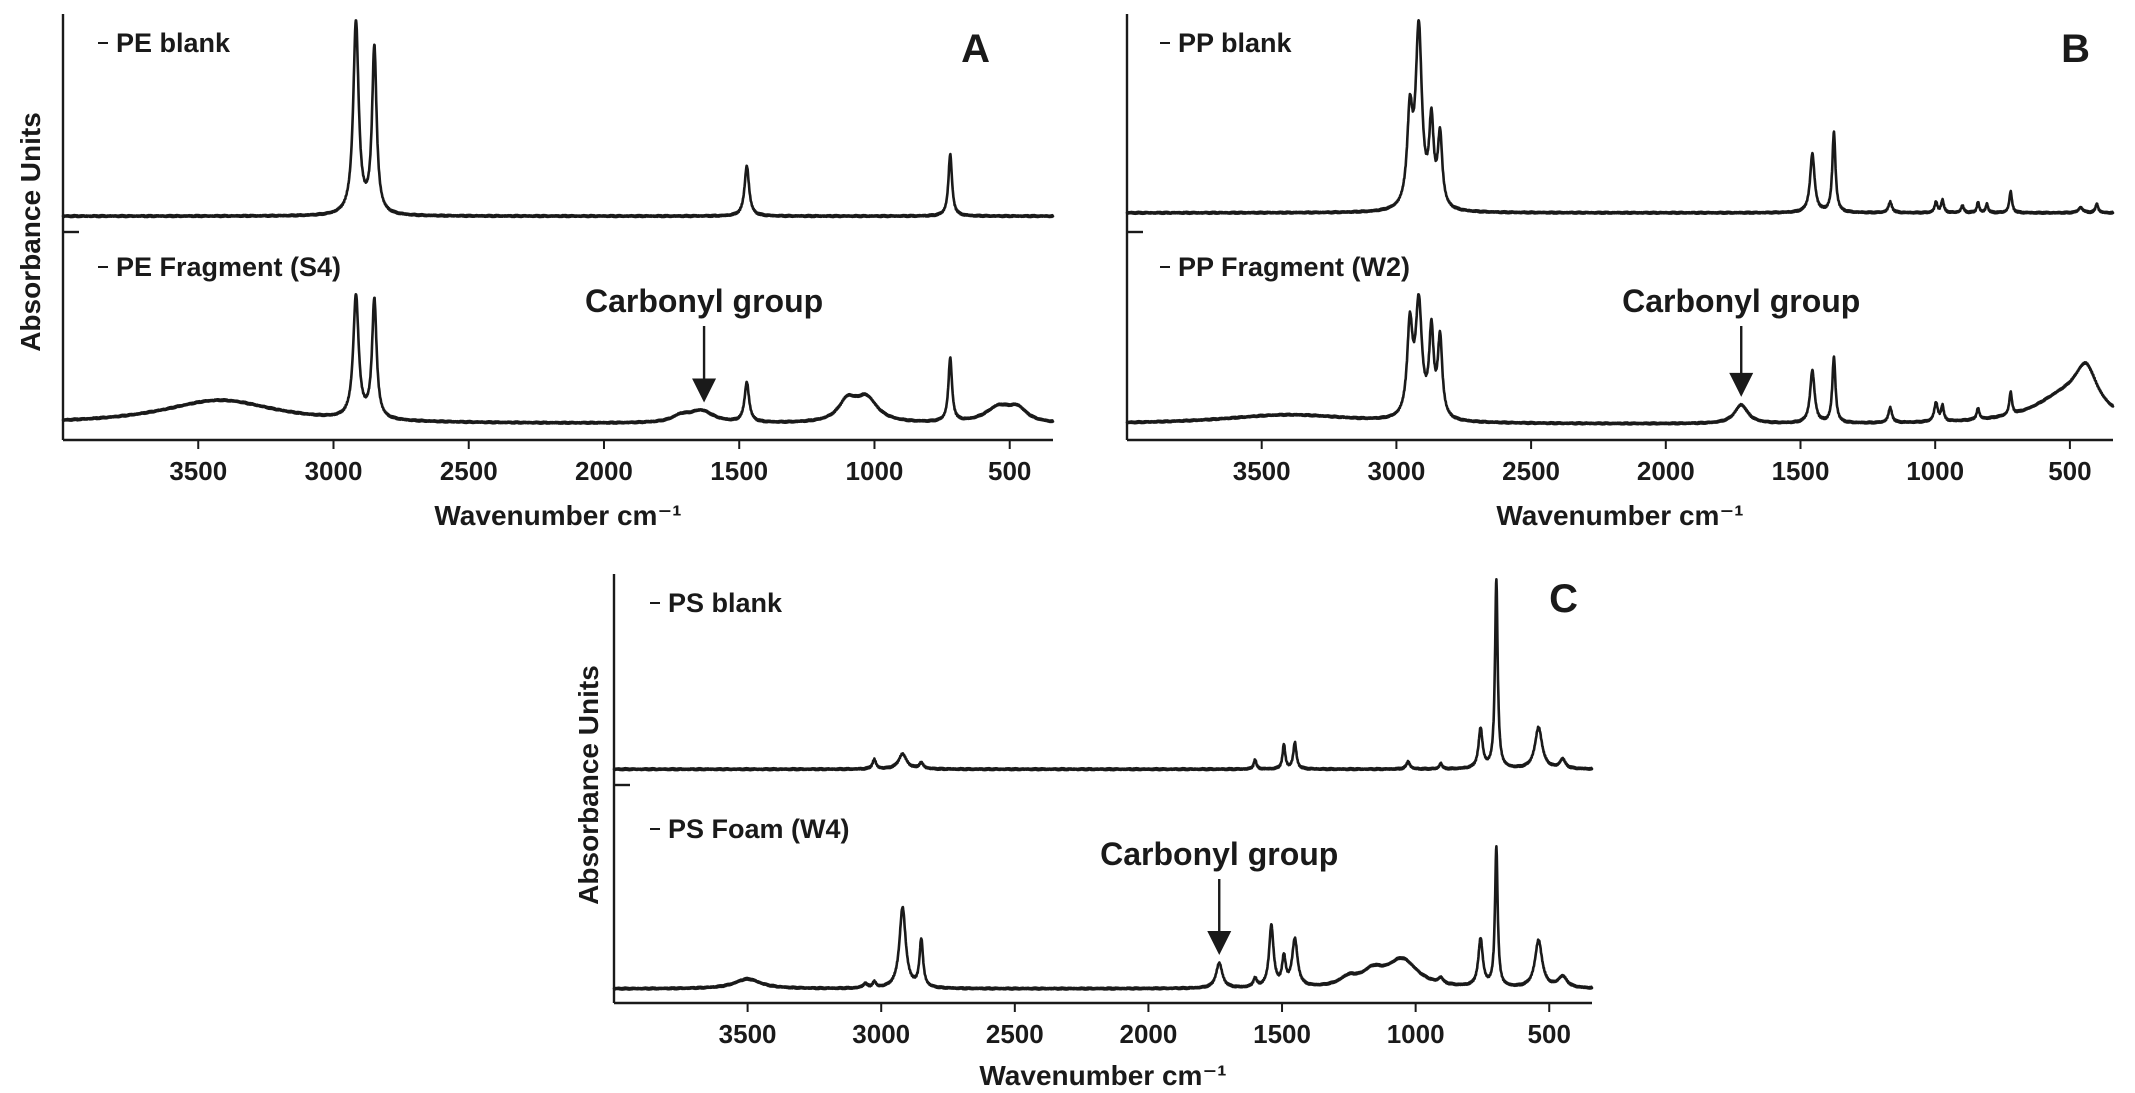 Image resolution: width=2135 pixels, height=1093 pixels. I want to click on legend-label: PS Foam (W4), so click(759, 829).